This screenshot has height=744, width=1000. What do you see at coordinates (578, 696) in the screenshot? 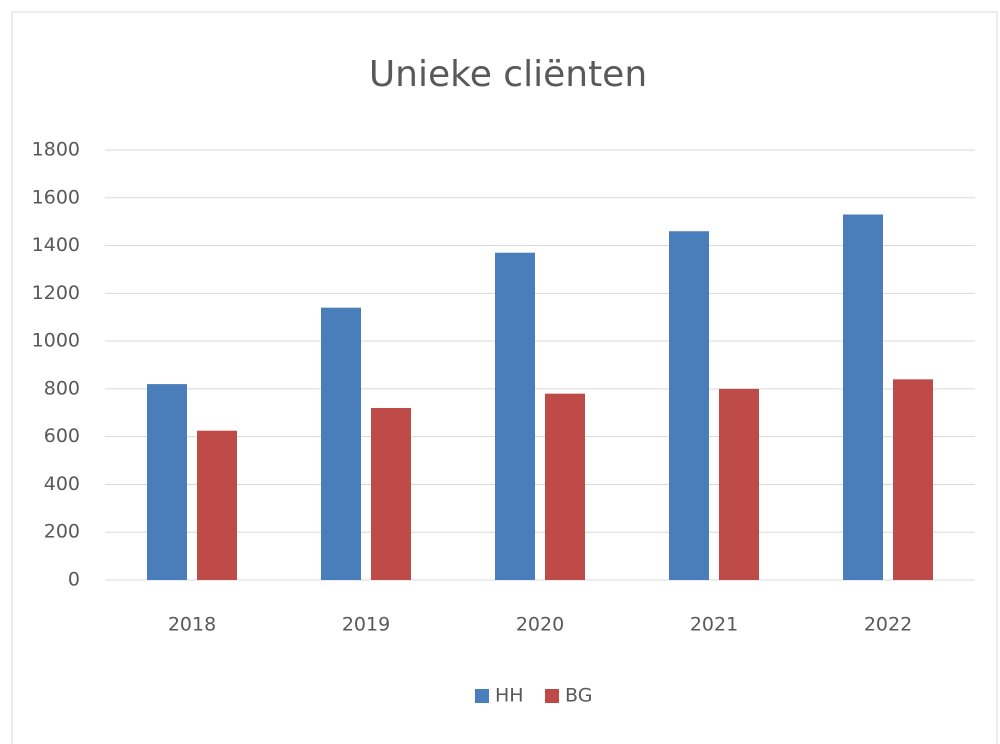
I see `legend-label: BG` at bounding box center [578, 696].